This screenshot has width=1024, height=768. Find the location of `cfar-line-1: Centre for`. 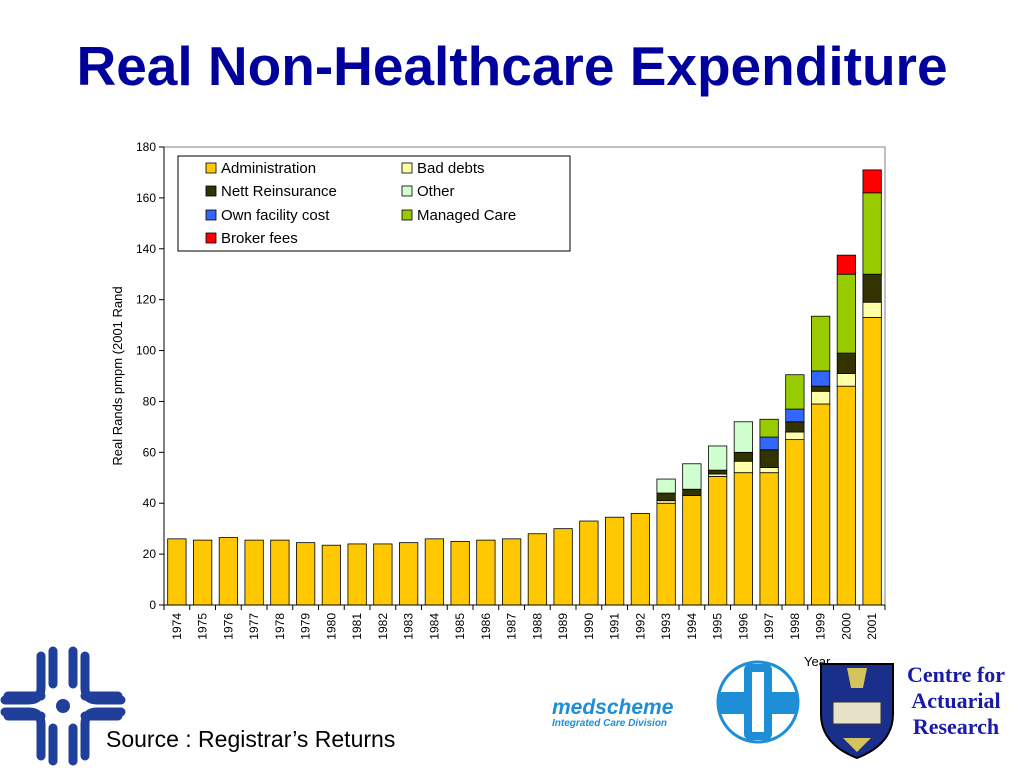

cfar-line-1: Centre for is located at coordinates (956, 674).